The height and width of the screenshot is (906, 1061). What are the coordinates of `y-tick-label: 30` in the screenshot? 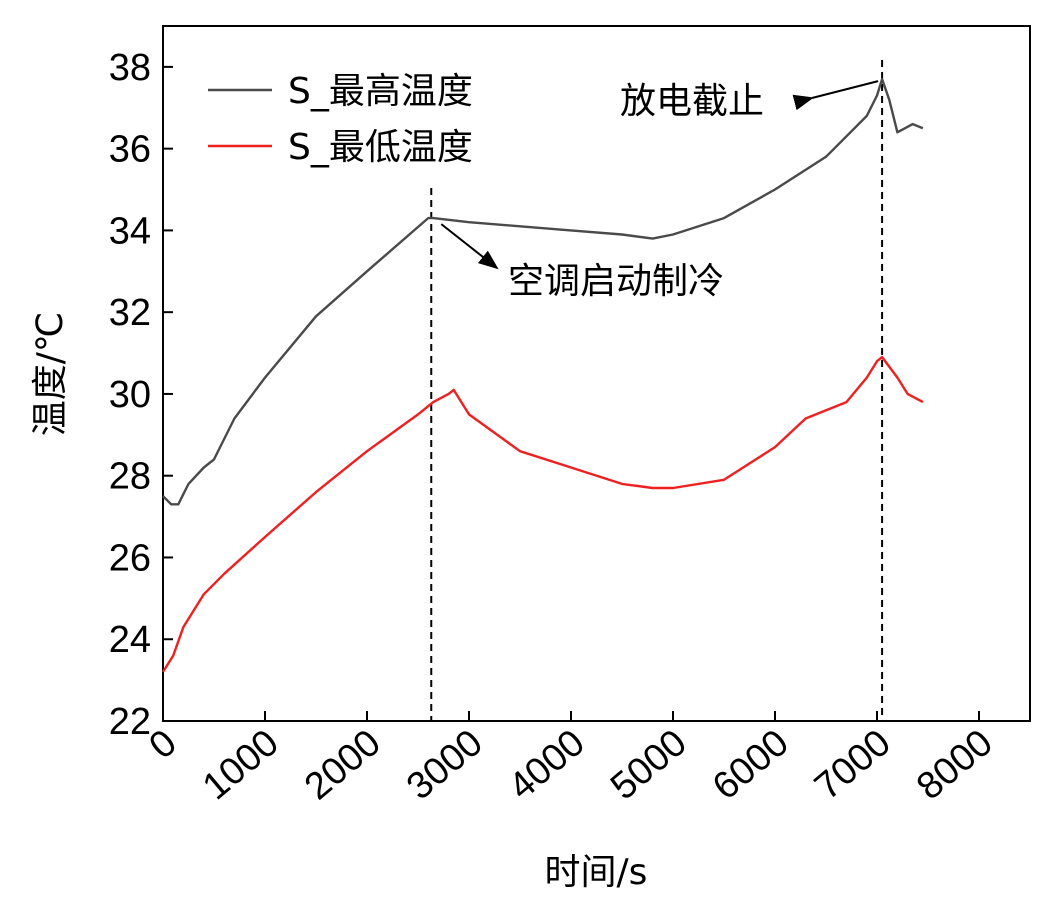 It's located at (130, 395).